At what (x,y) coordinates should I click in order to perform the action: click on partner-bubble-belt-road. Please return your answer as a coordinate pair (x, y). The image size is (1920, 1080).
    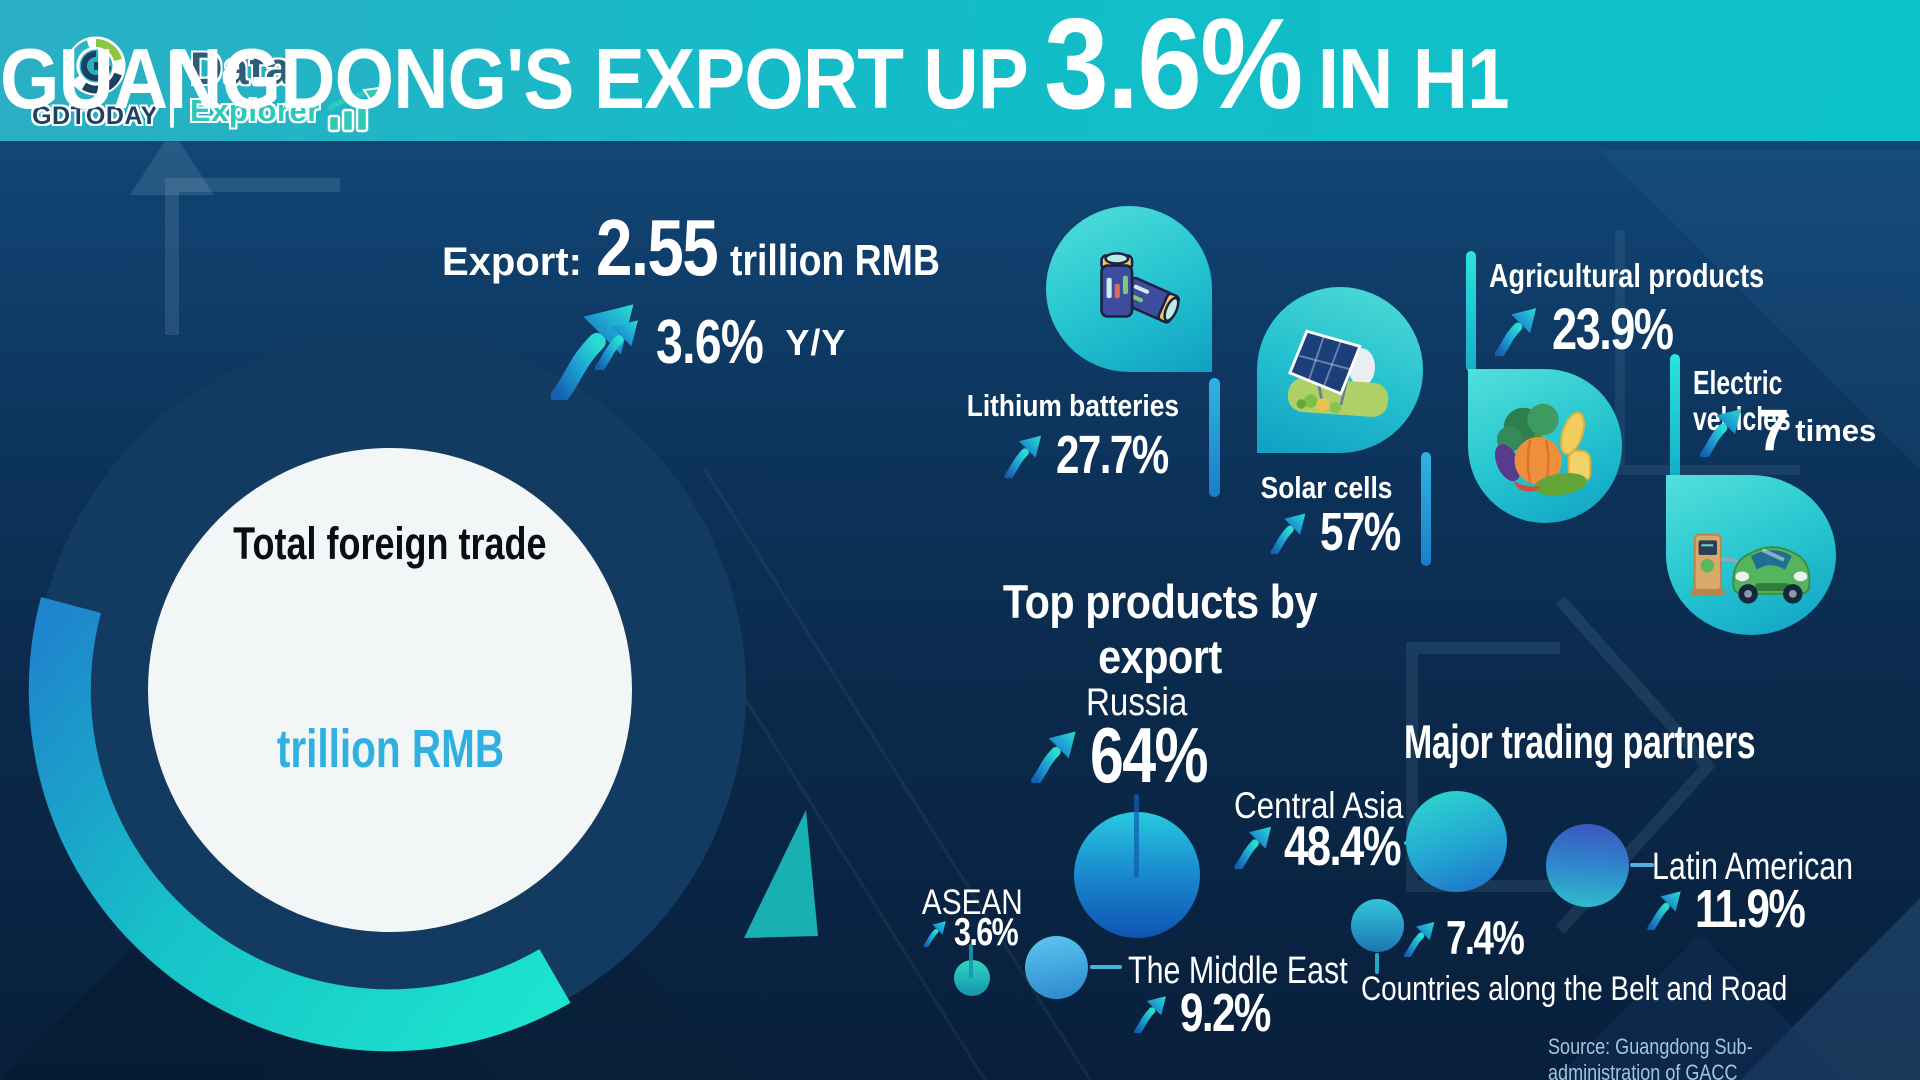
    Looking at the image, I should click on (1377, 925).